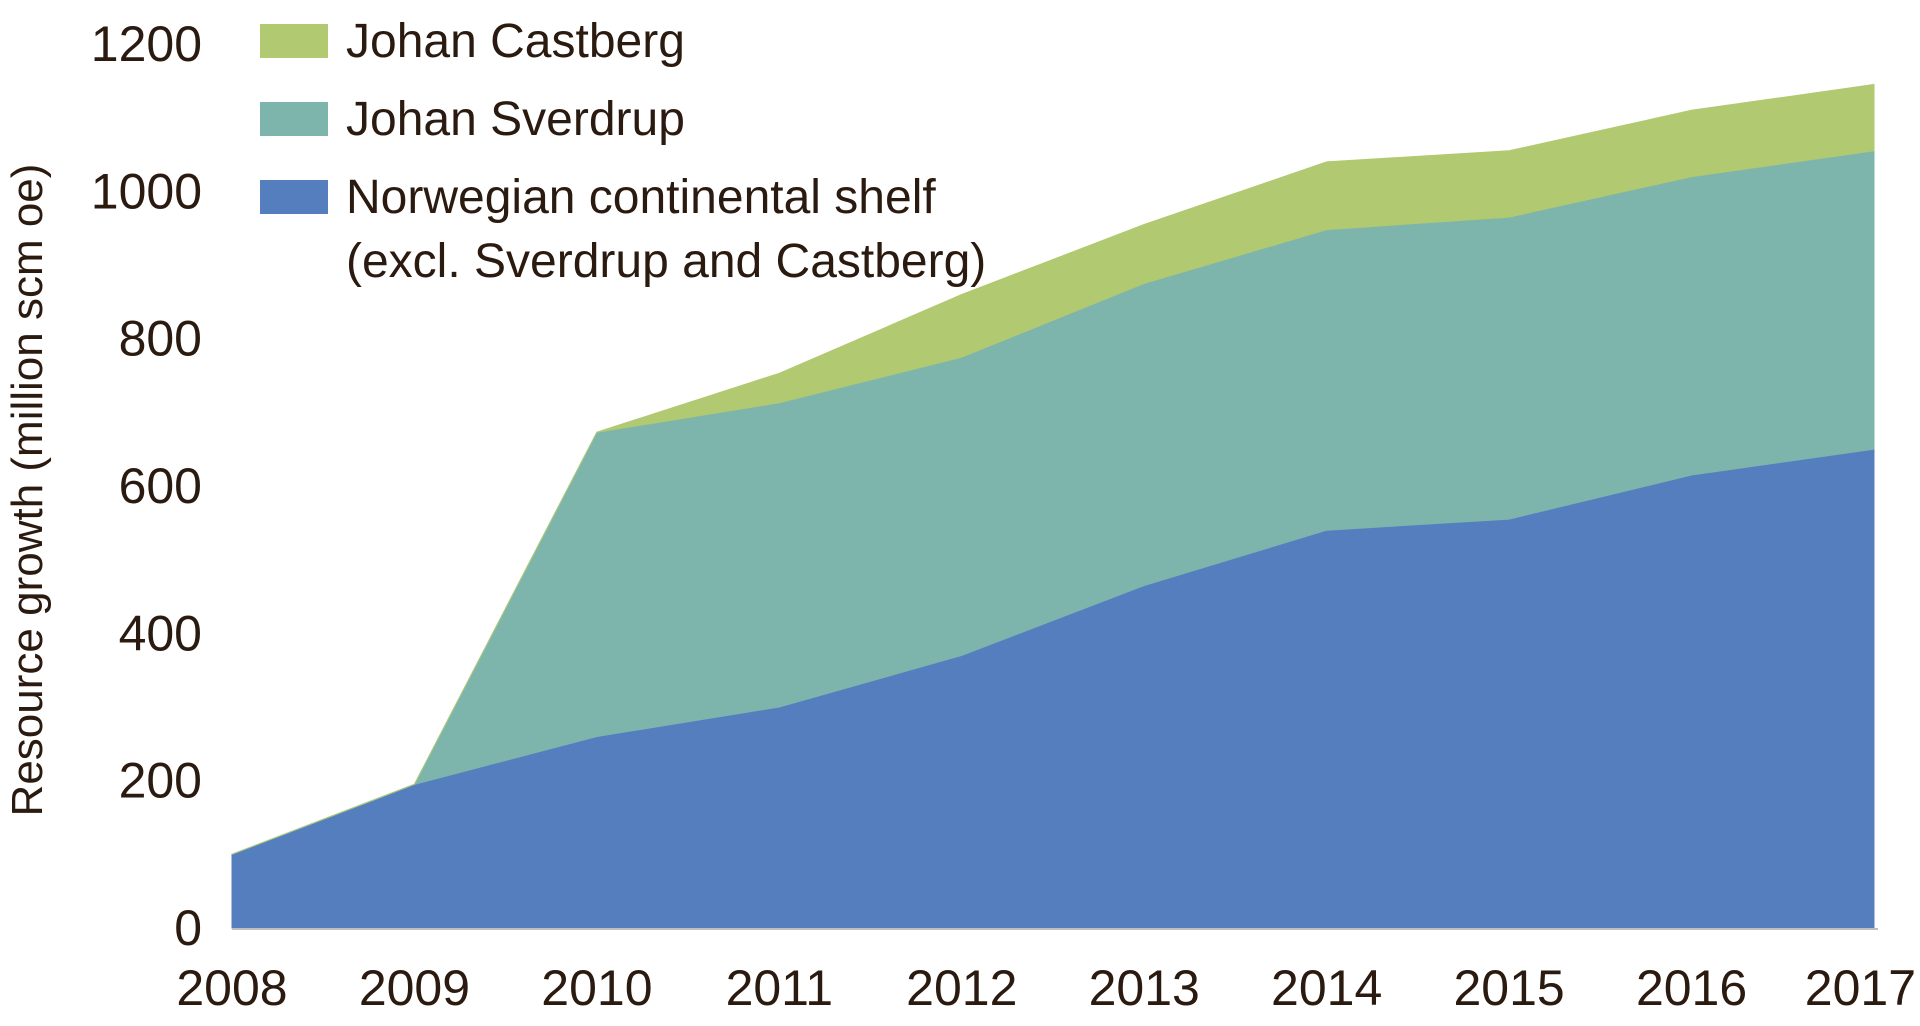  I want to click on legend-label: Johan Castberg, so click(515, 41).